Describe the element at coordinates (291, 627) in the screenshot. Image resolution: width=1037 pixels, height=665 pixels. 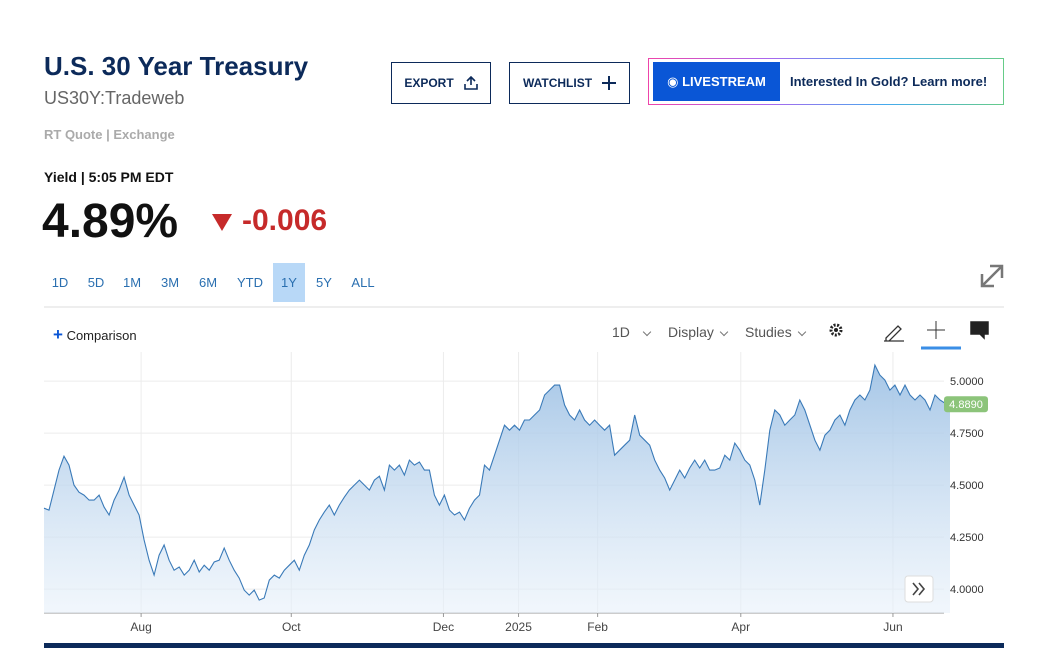
I see `x-tick-label: Oct` at that location.